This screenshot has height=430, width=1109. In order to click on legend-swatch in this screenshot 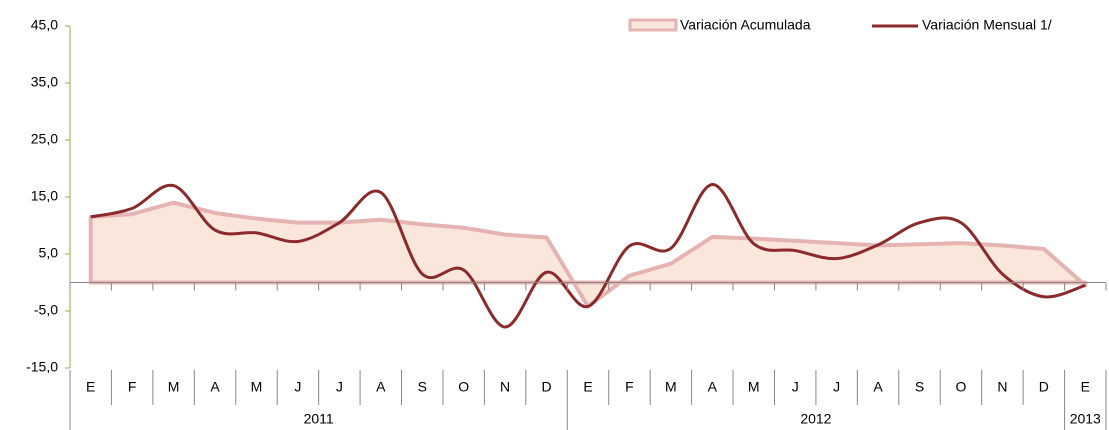, I will do `click(653, 25)`.